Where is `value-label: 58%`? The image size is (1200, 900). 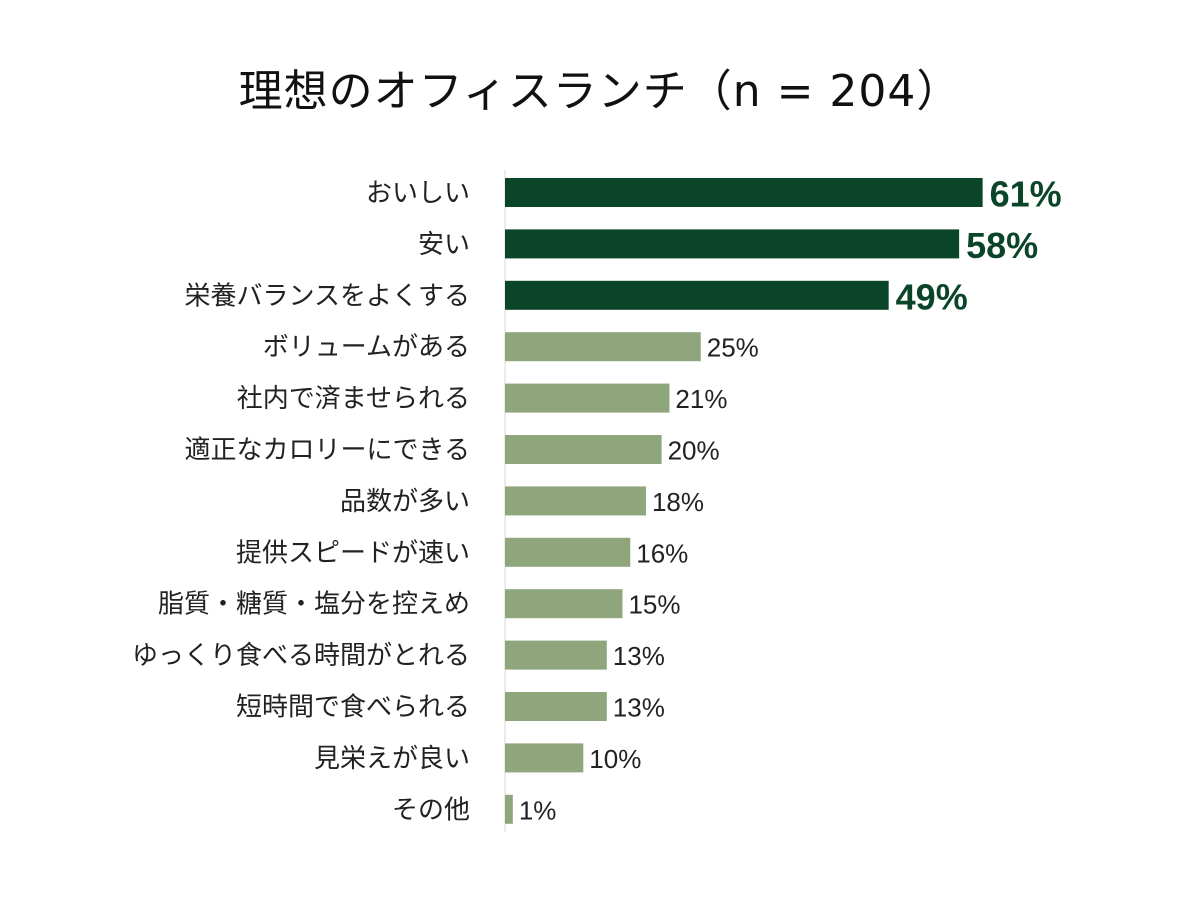 value-label: 58% is located at coordinates (1002, 245).